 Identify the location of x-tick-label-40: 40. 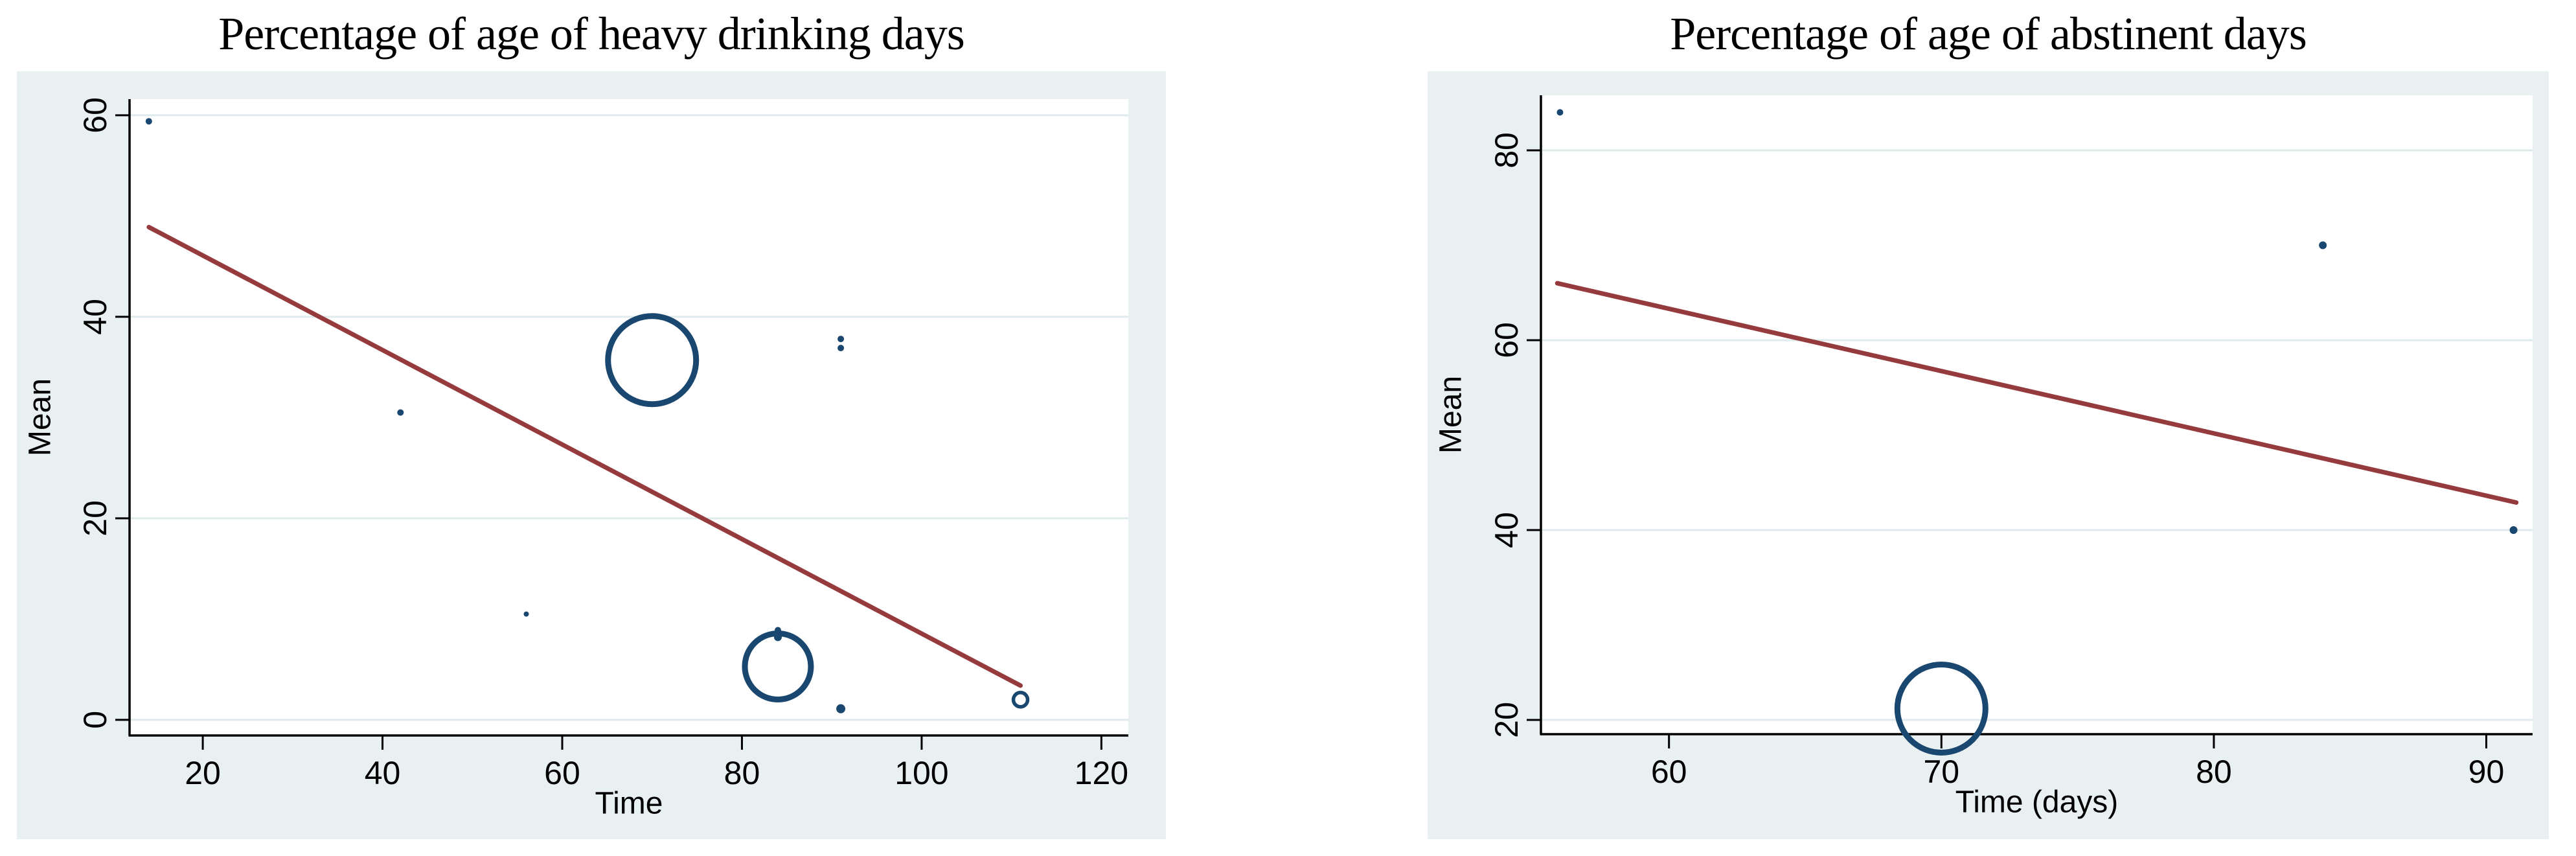
(383, 773).